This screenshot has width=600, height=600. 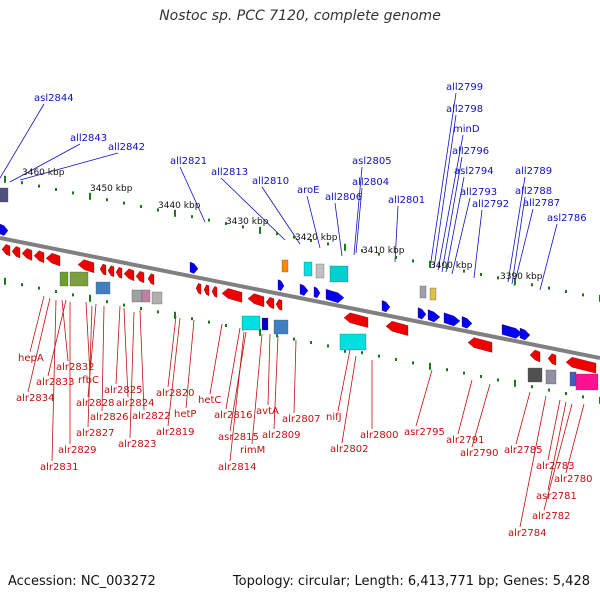 What do you see at coordinates (379, 435) in the screenshot?
I see `reverse-gene-label: alr2800` at bounding box center [379, 435].